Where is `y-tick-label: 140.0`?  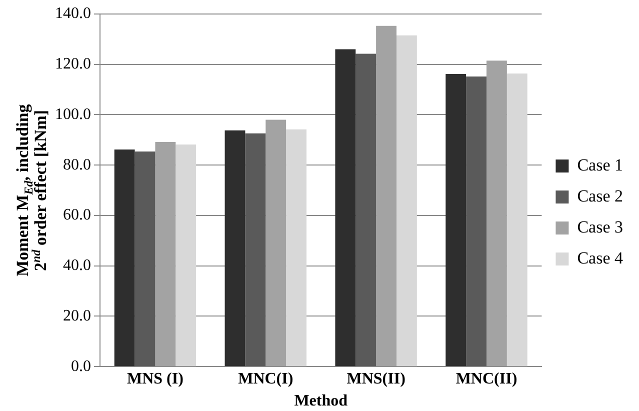 y-tick-label: 140.0 is located at coordinates (73, 13).